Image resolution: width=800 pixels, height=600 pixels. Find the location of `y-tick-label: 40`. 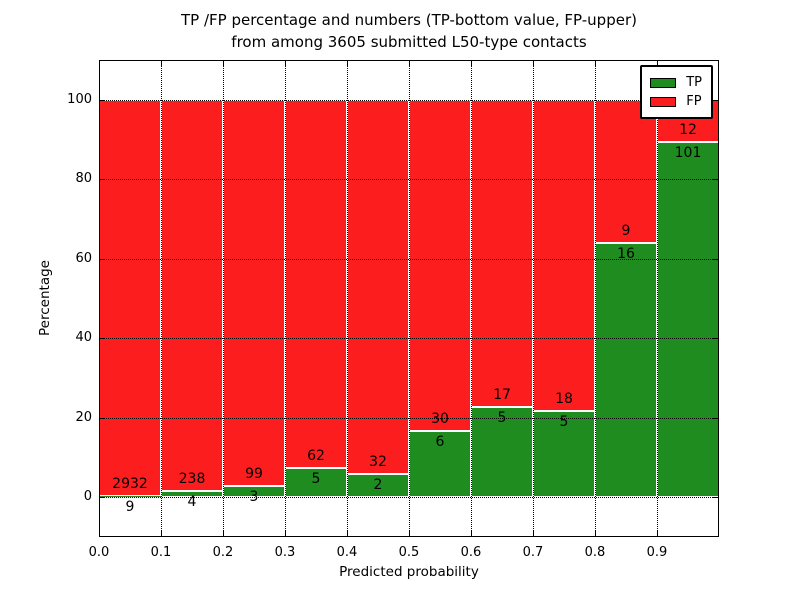

y-tick-label: 40 is located at coordinates (83, 338).